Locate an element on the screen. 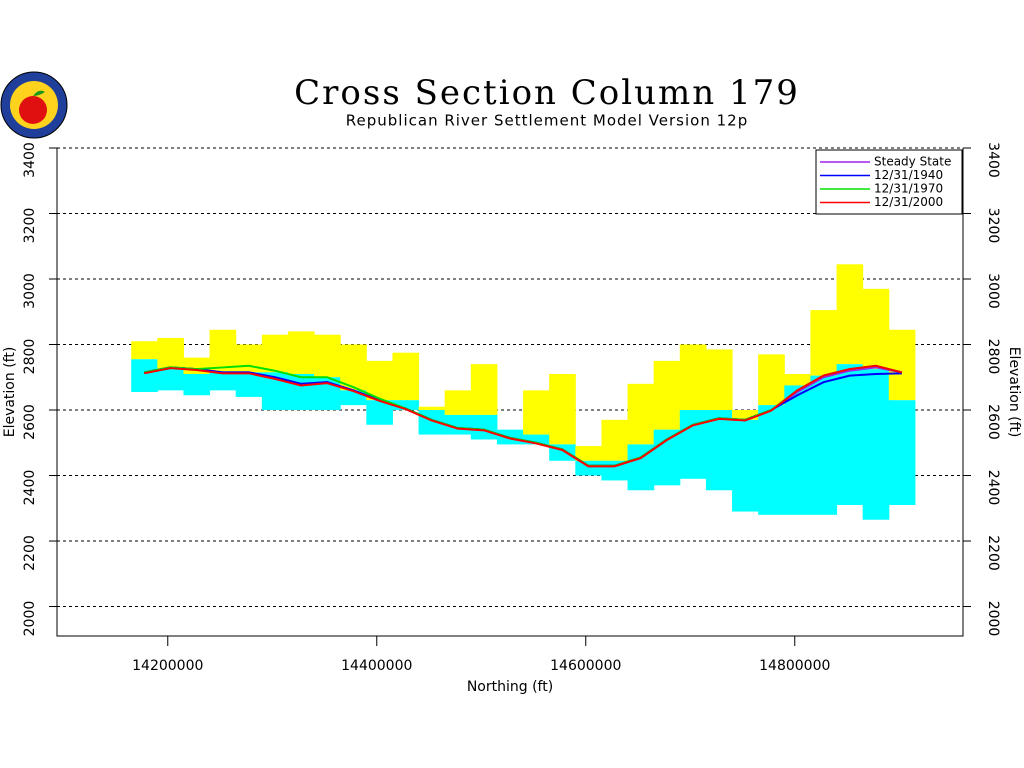 This screenshot has height=768, width=1024. legend-label: 12/31/2000 is located at coordinates (908, 202).